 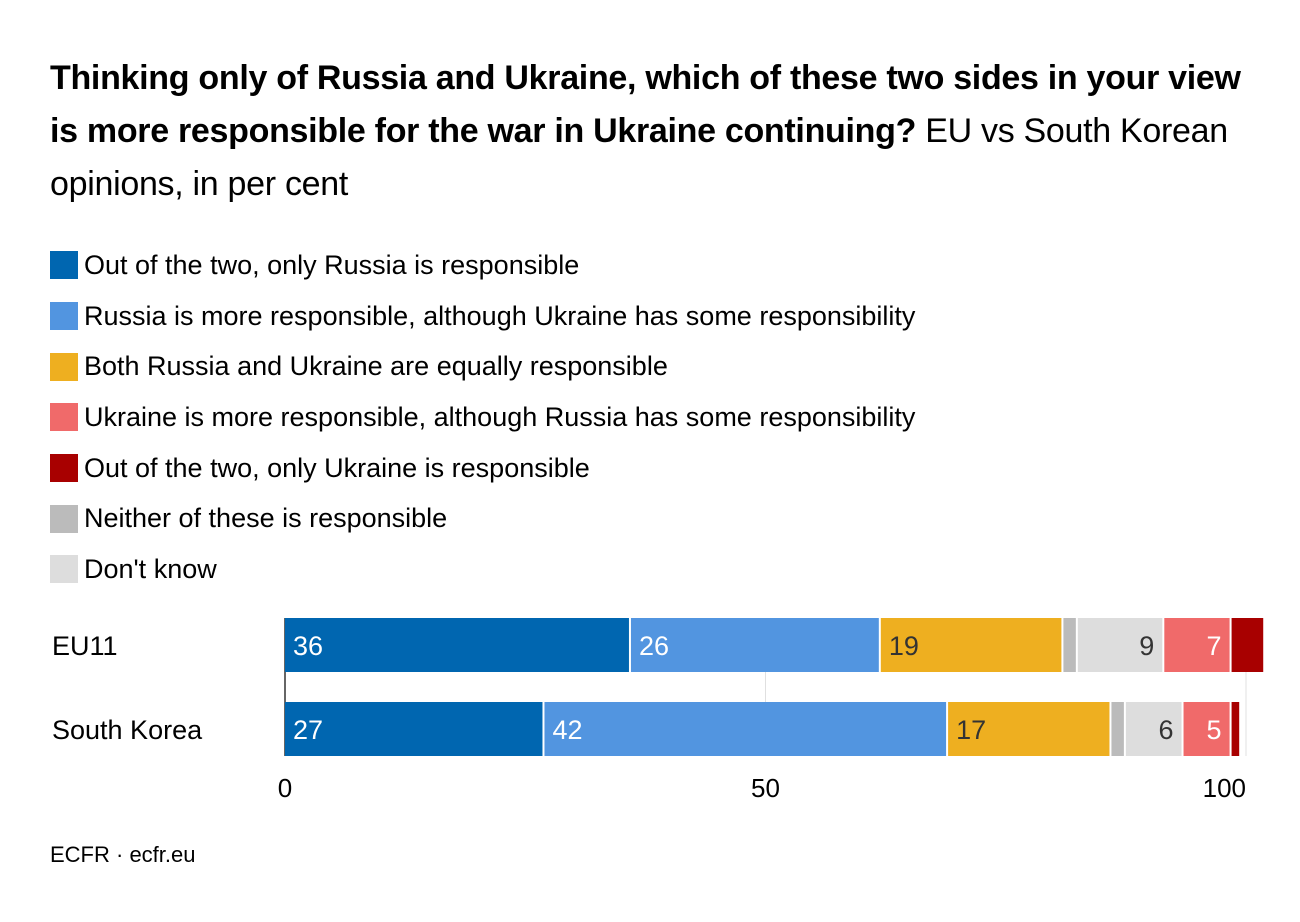 What do you see at coordinates (85, 646) in the screenshot?
I see `category-label: EU11` at bounding box center [85, 646].